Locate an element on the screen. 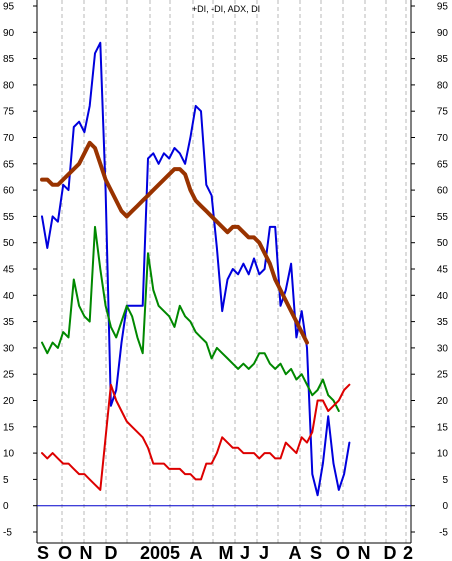  x-axis-month-labels: S O N D 2005 A M J J A S O N D 2 is located at coordinates (225, 552).